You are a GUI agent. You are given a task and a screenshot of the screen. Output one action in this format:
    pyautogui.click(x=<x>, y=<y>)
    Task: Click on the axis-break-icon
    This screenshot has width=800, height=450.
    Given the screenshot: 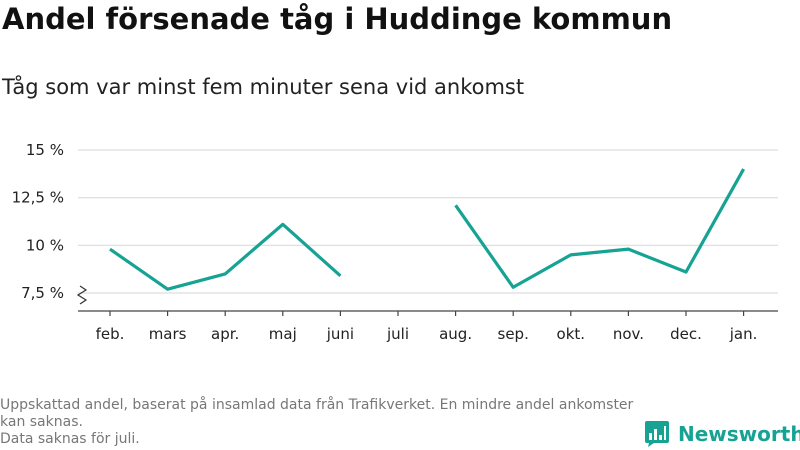 What is the action you would take?
    pyautogui.click(x=82, y=295)
    